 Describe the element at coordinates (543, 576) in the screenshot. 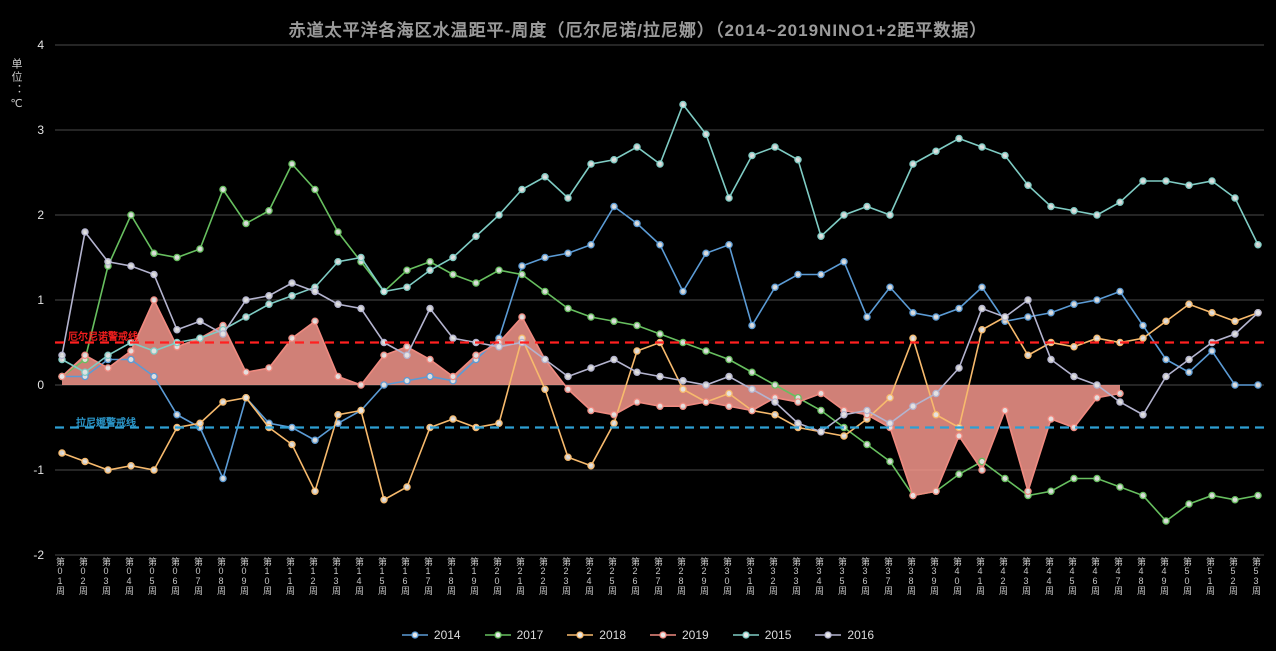

I see `x-axis-label: 第22周` at that location.